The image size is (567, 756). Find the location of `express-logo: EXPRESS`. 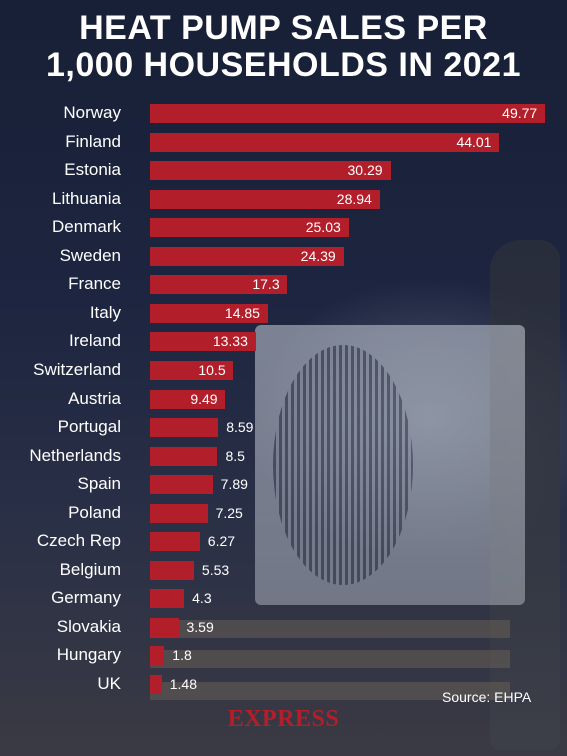

express-logo: EXPRESS is located at coordinates (283, 719).